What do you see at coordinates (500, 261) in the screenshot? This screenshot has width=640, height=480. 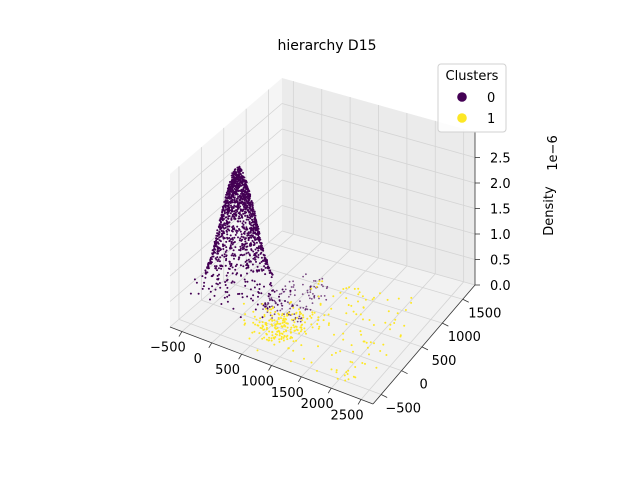 I see `z-tick-label: 0.5` at bounding box center [500, 261].